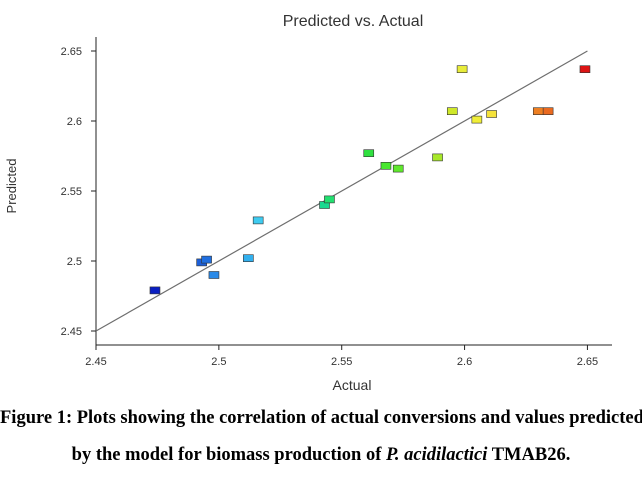 The image size is (642, 479). Describe the element at coordinates (341, 362) in the screenshot. I see `x-tick-label: 2.55` at that location.